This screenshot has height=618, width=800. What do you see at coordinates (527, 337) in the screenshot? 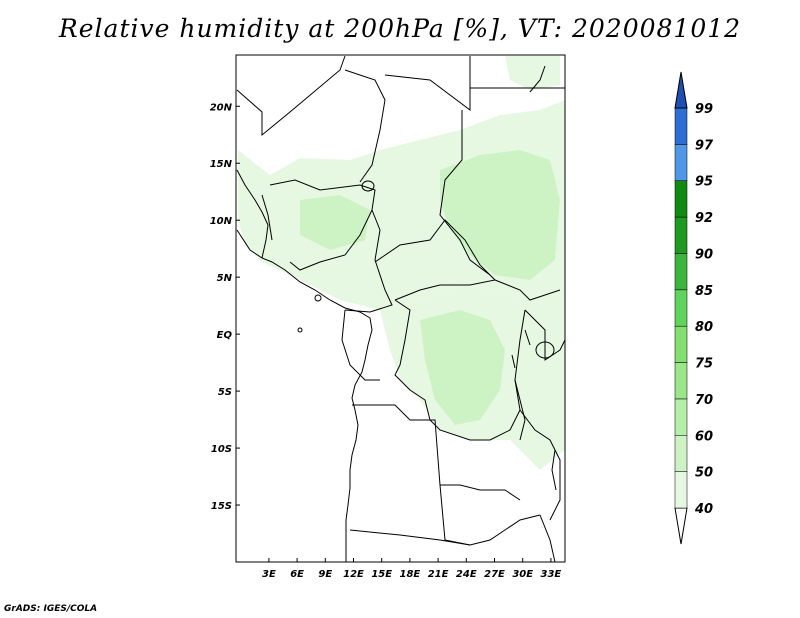
I see `lake-albert` at bounding box center [527, 337].